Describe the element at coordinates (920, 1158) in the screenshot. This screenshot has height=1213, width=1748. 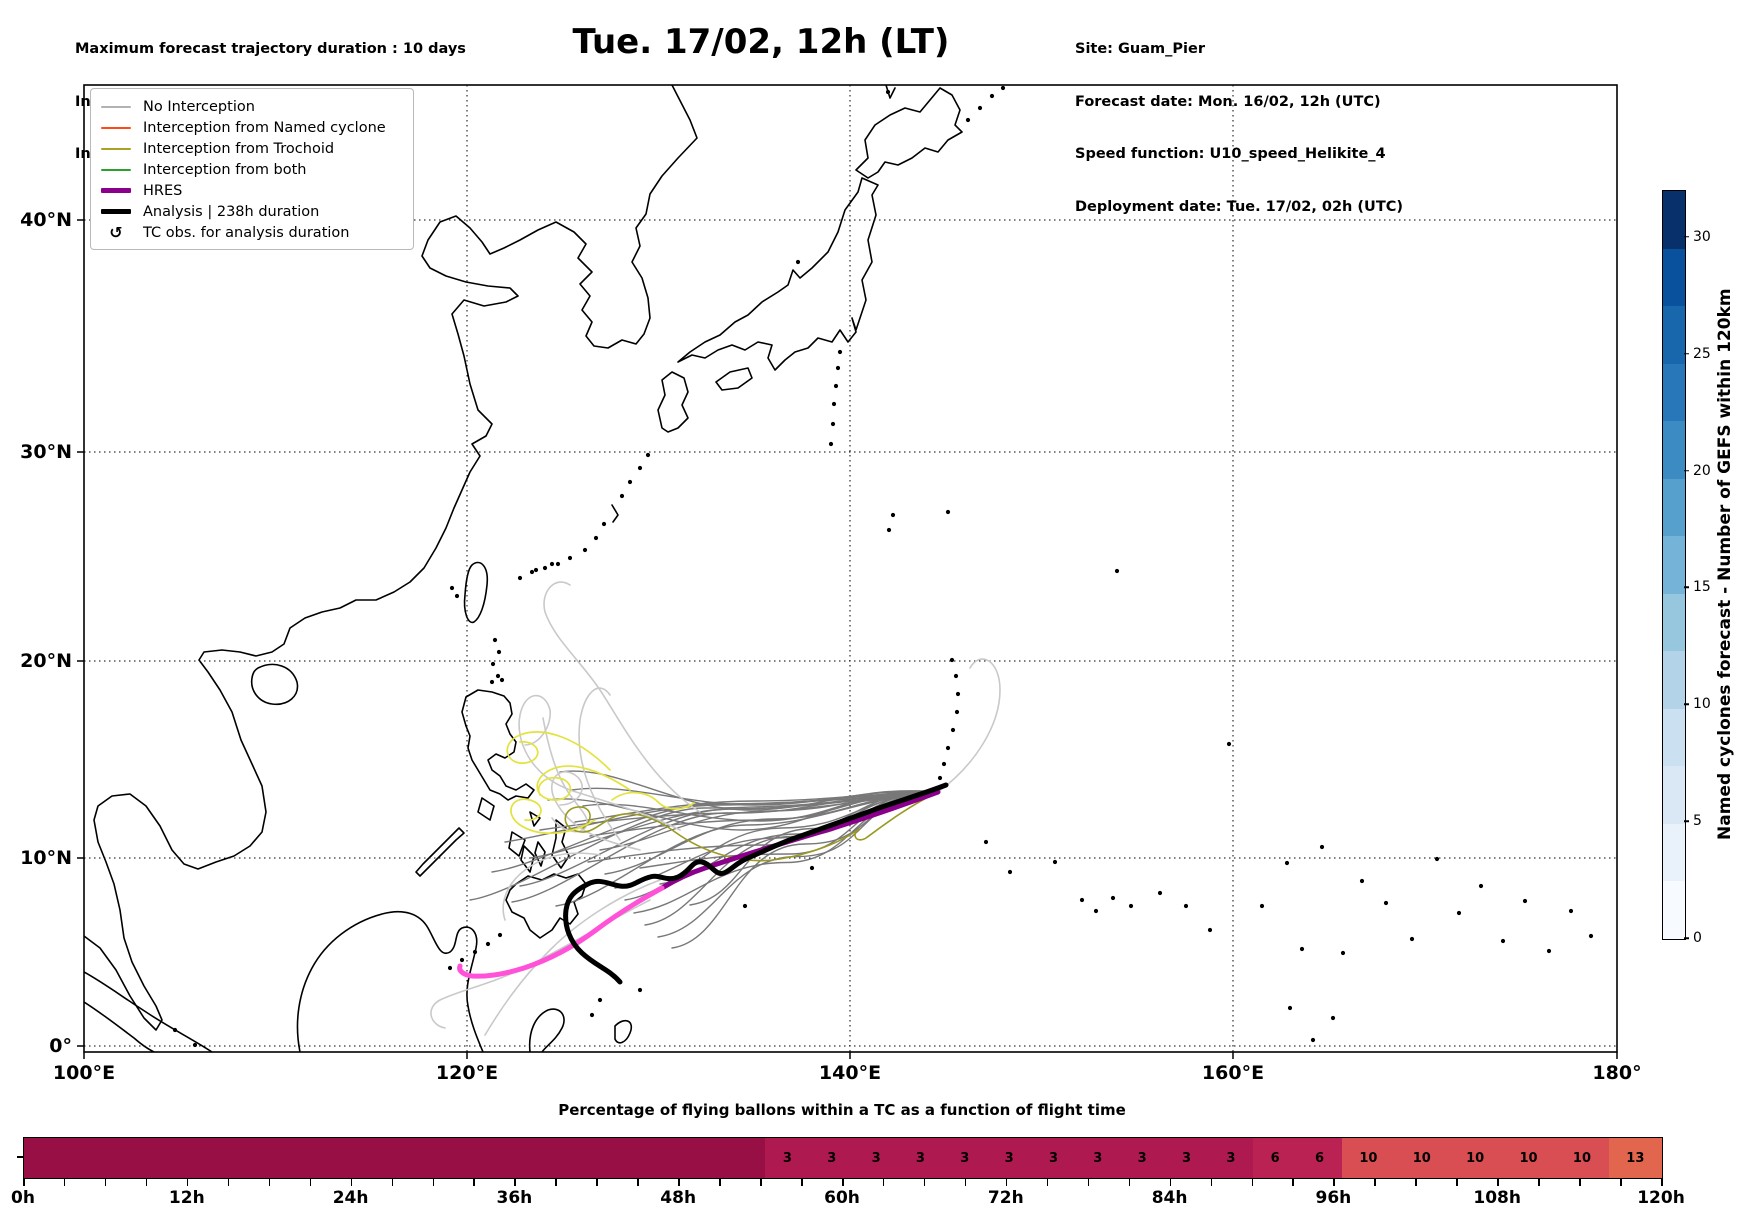
I see `strip-cell-72h: 3` at that location.